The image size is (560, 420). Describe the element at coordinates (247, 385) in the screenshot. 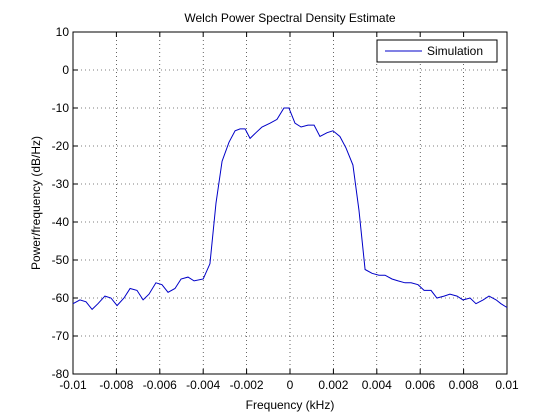

I see `x-tick-label: -0.002` at that location.